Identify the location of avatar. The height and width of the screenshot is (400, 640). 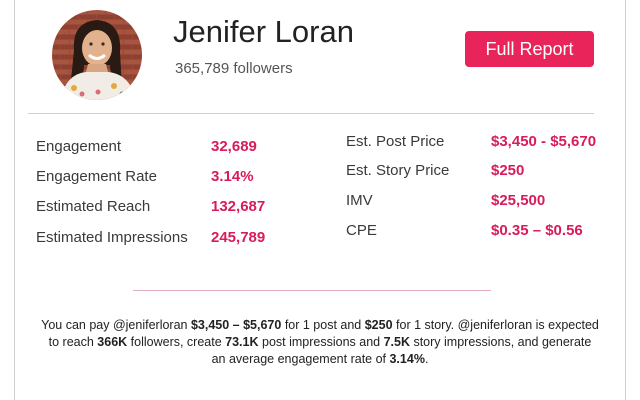
(97, 55).